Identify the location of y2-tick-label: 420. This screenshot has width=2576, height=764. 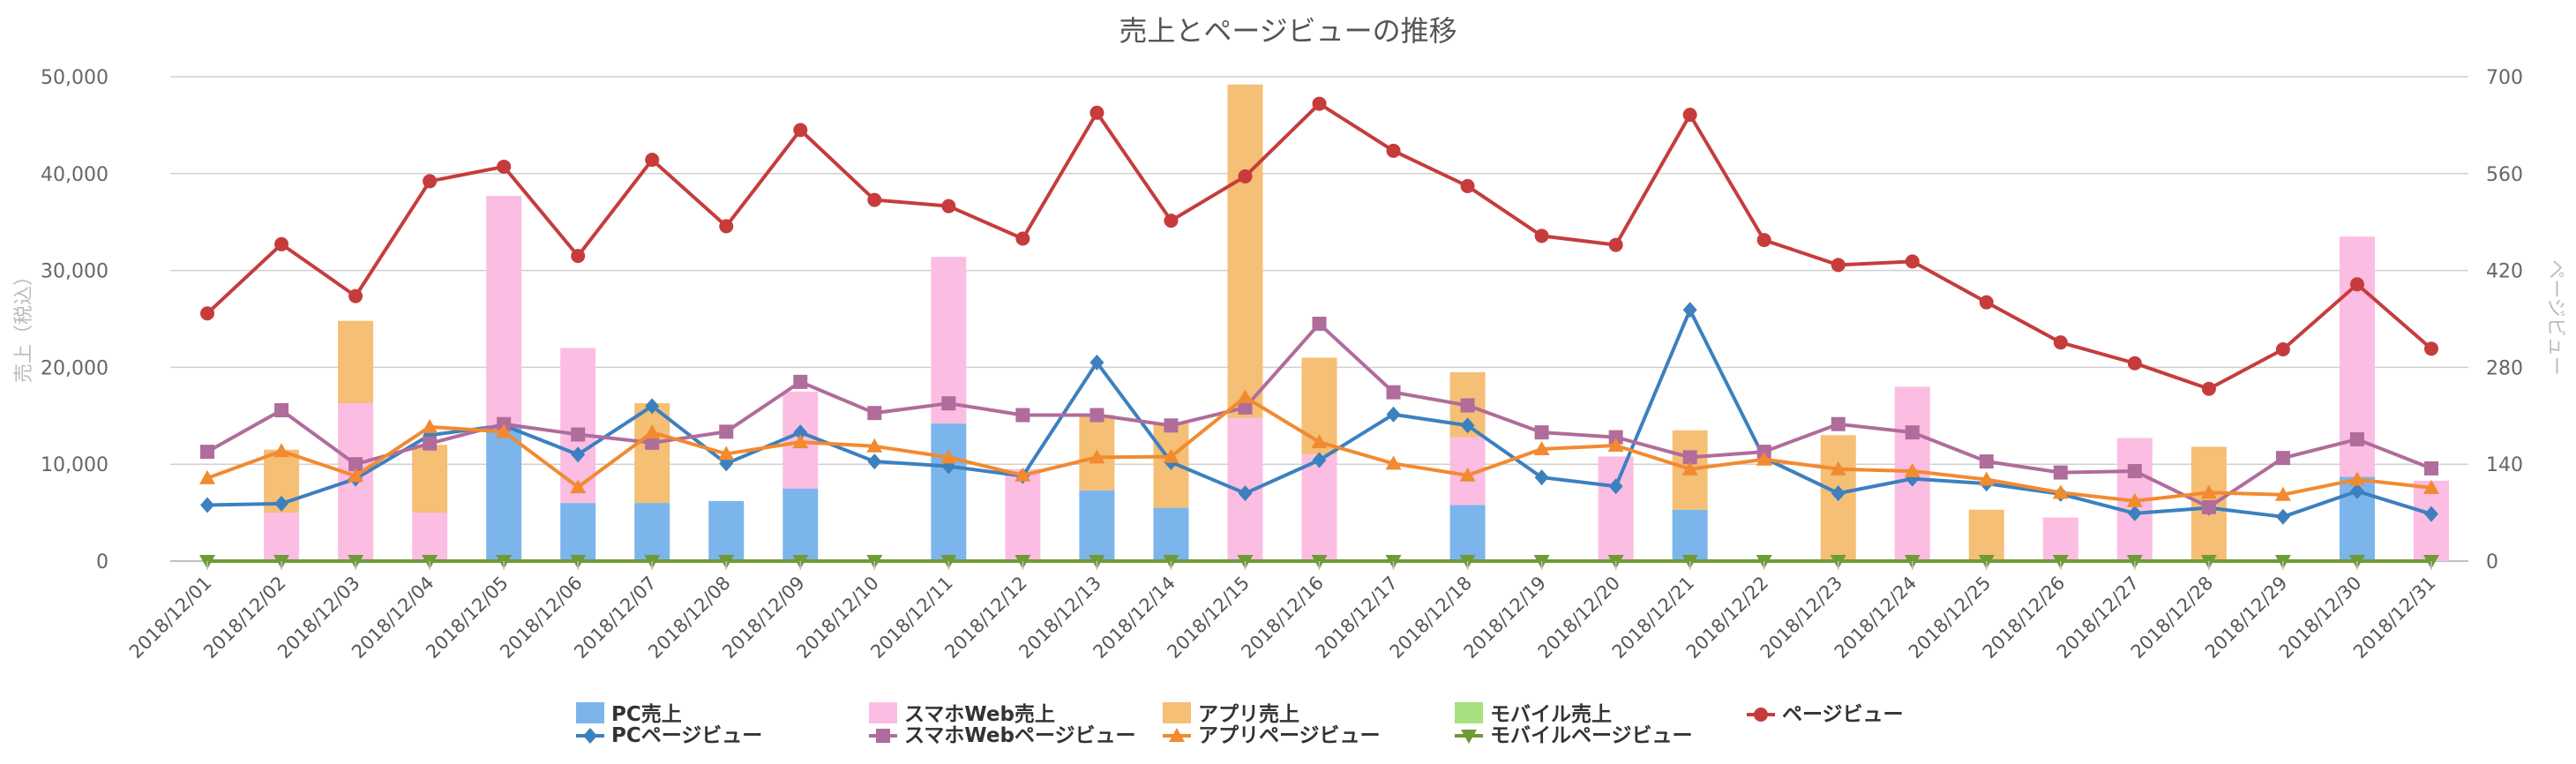
(2505, 272).